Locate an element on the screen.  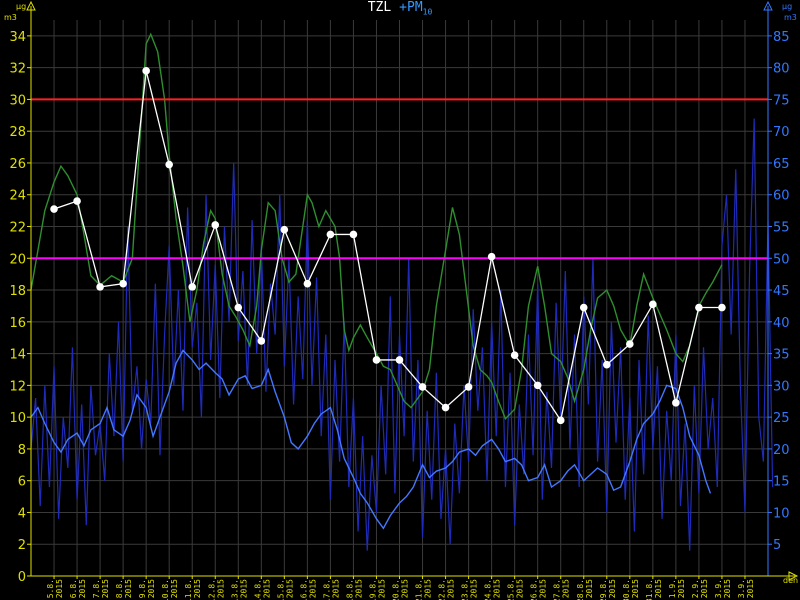
x-tick-date: 24.8. is located at coordinates (488, 589).